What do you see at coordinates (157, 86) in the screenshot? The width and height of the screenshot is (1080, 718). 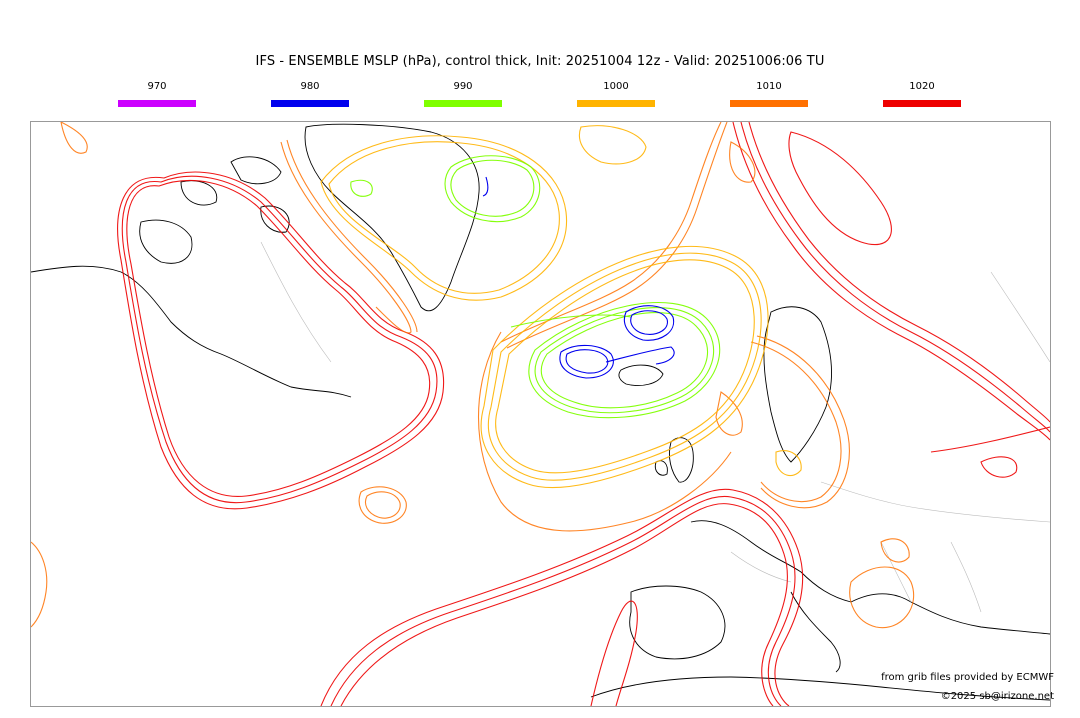 I see `legend-label: 970` at bounding box center [157, 86].